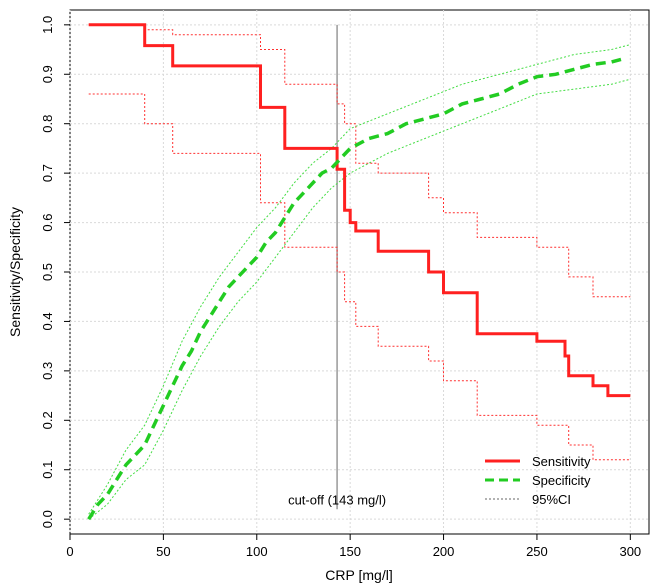  I want to click on y-axis-label: Sensitivity/Specificity, so click(15, 272).